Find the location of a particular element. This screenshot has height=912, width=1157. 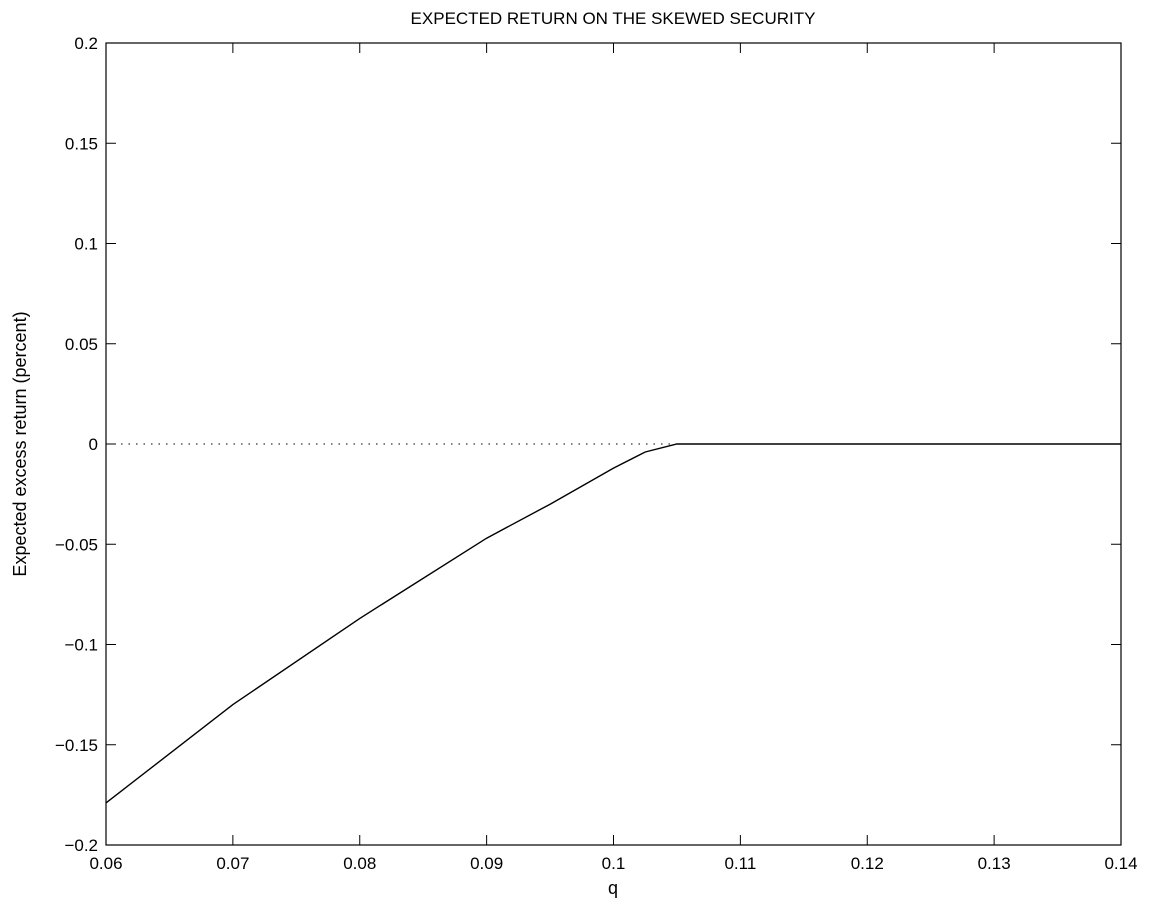

x-tick-label: 0.12 is located at coordinates (867, 863).